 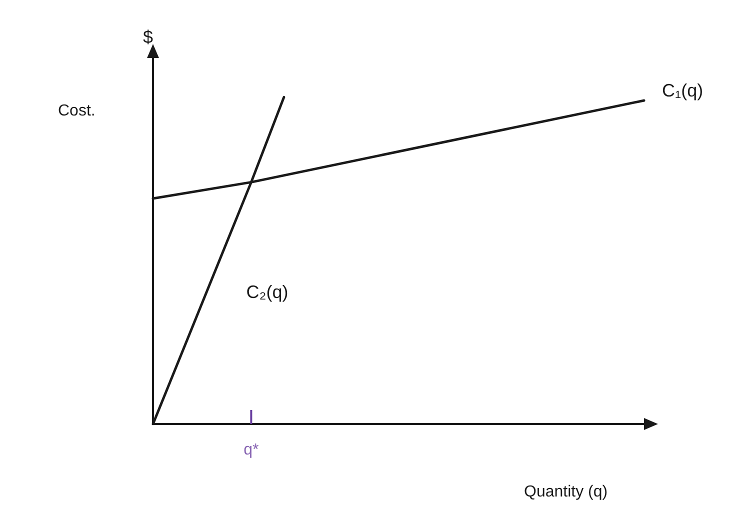 I want to click on text: Cost., so click(x=77, y=111).